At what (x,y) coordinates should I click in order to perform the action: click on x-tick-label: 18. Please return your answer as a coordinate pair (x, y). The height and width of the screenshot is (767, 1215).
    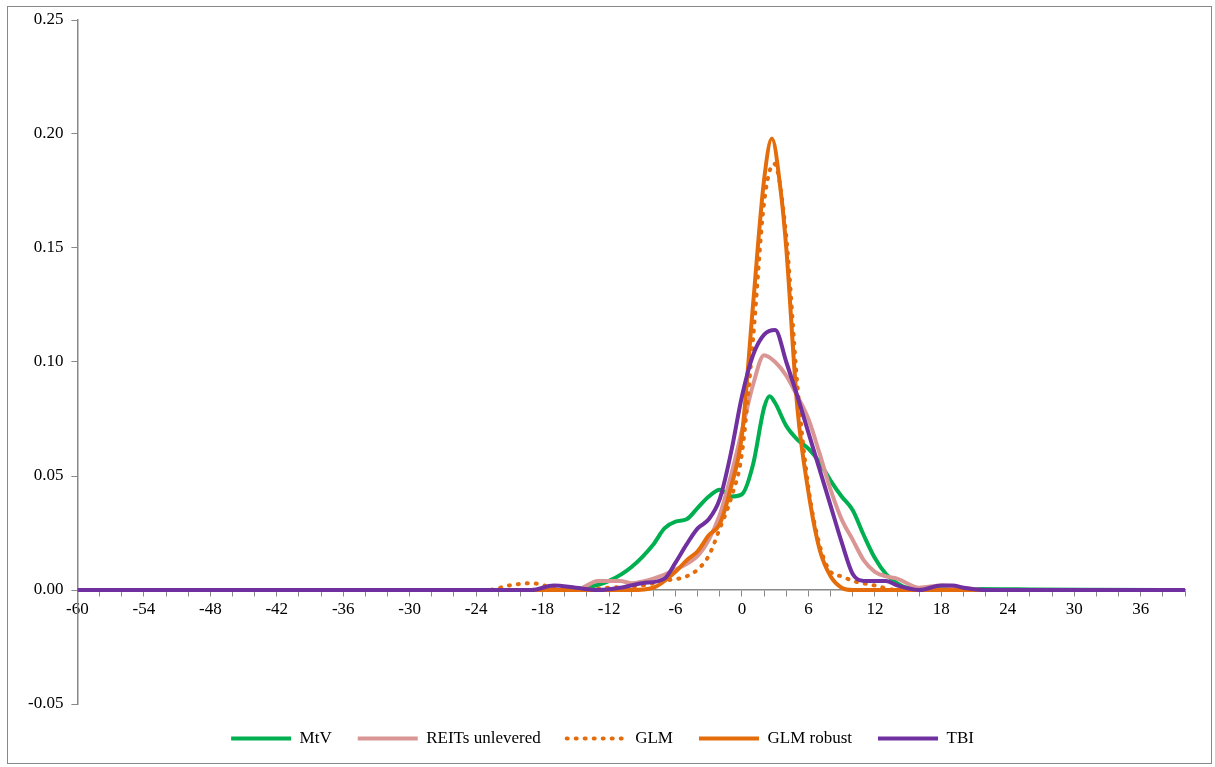
    Looking at the image, I should click on (941, 608).